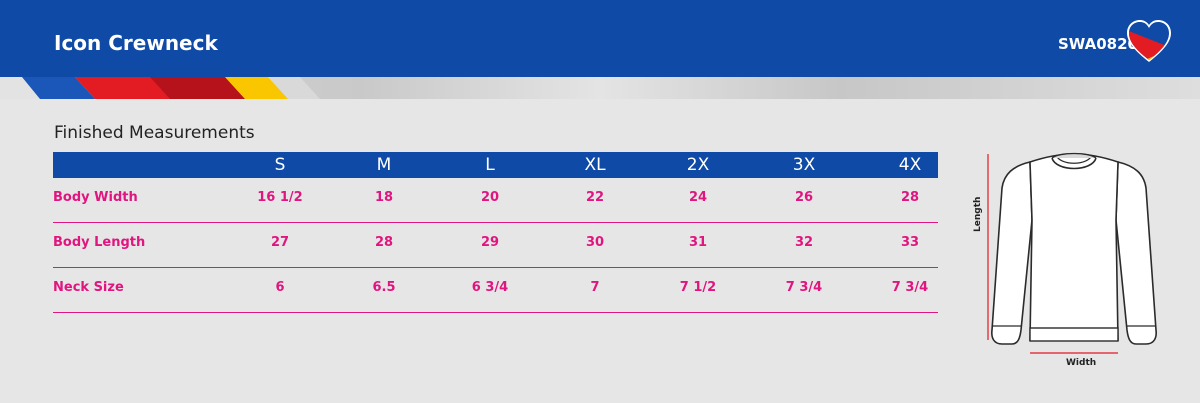  What do you see at coordinates (160, 88) in the screenshot?
I see `brand-stripes-icon` at bounding box center [160, 88].